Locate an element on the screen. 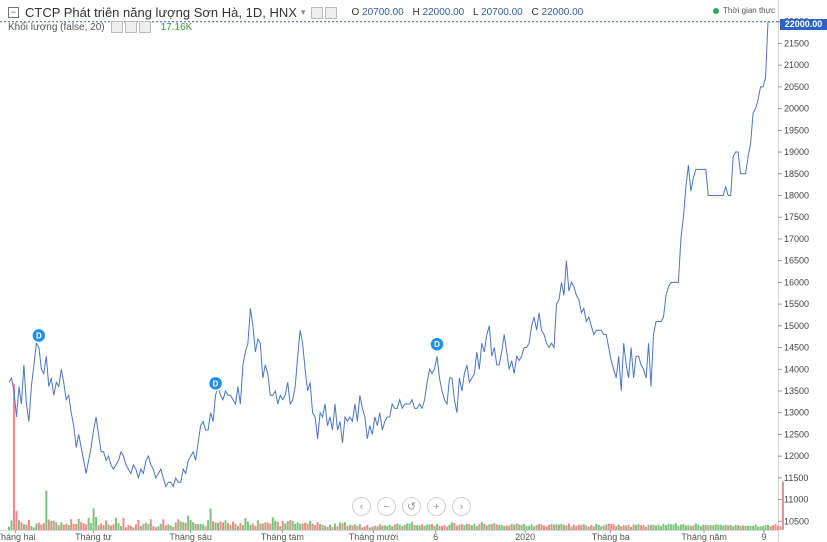 This screenshot has width=827, height=542. y-tick-label: 14000 is located at coordinates (796, 369).